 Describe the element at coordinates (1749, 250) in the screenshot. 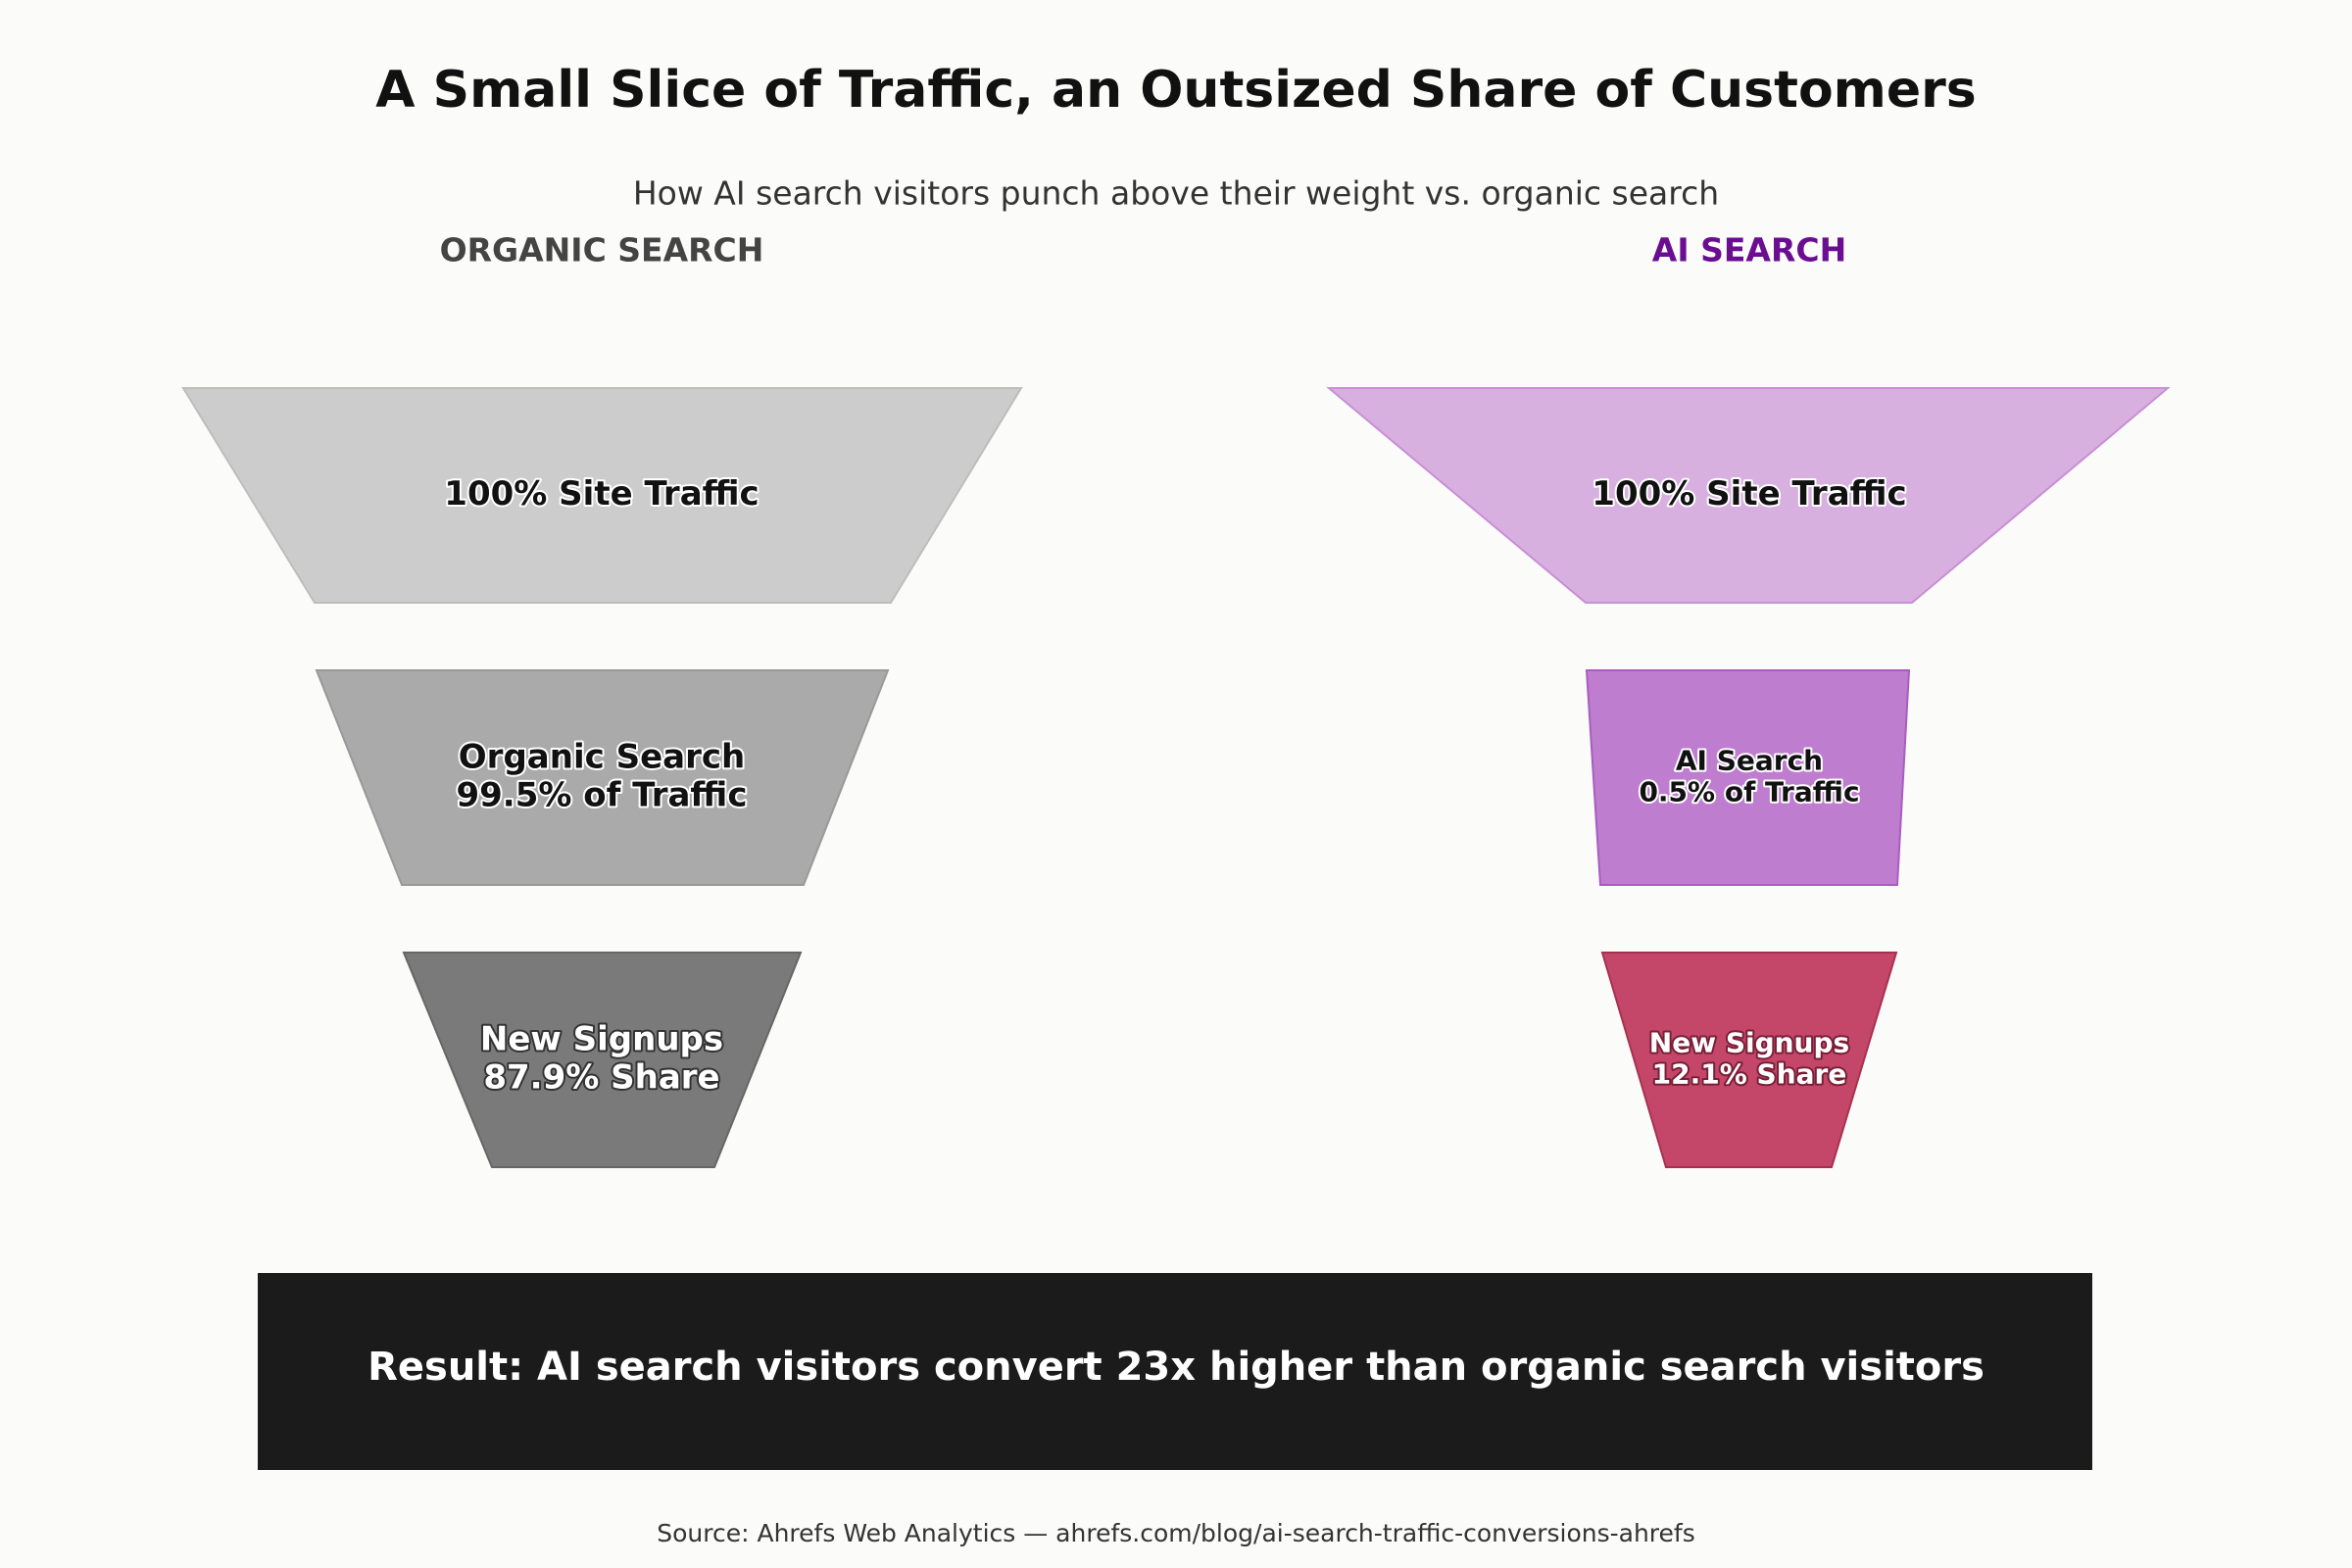

I see `panel-heading: AI SEARCH` at that location.